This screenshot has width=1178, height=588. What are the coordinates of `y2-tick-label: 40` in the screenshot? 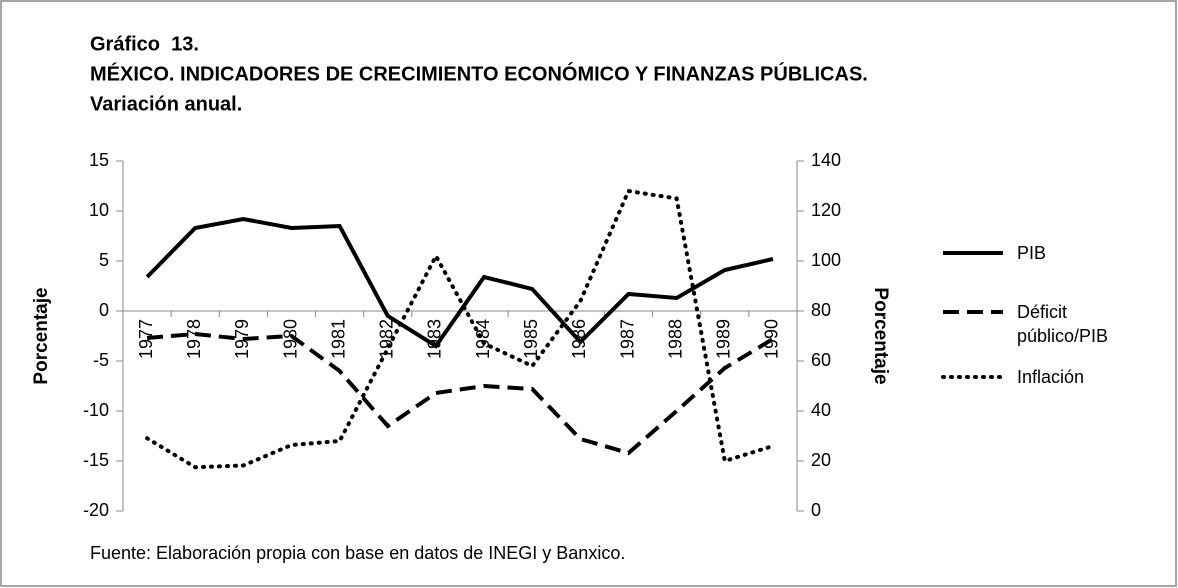 It's located at (821, 410).